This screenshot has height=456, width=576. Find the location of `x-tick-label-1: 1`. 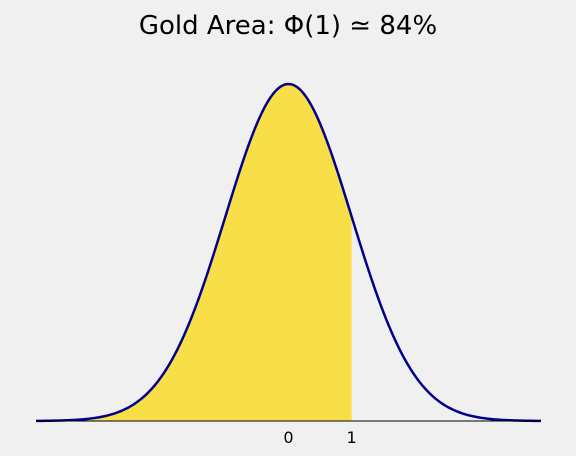

x-tick-label-1: 1 is located at coordinates (352, 437).